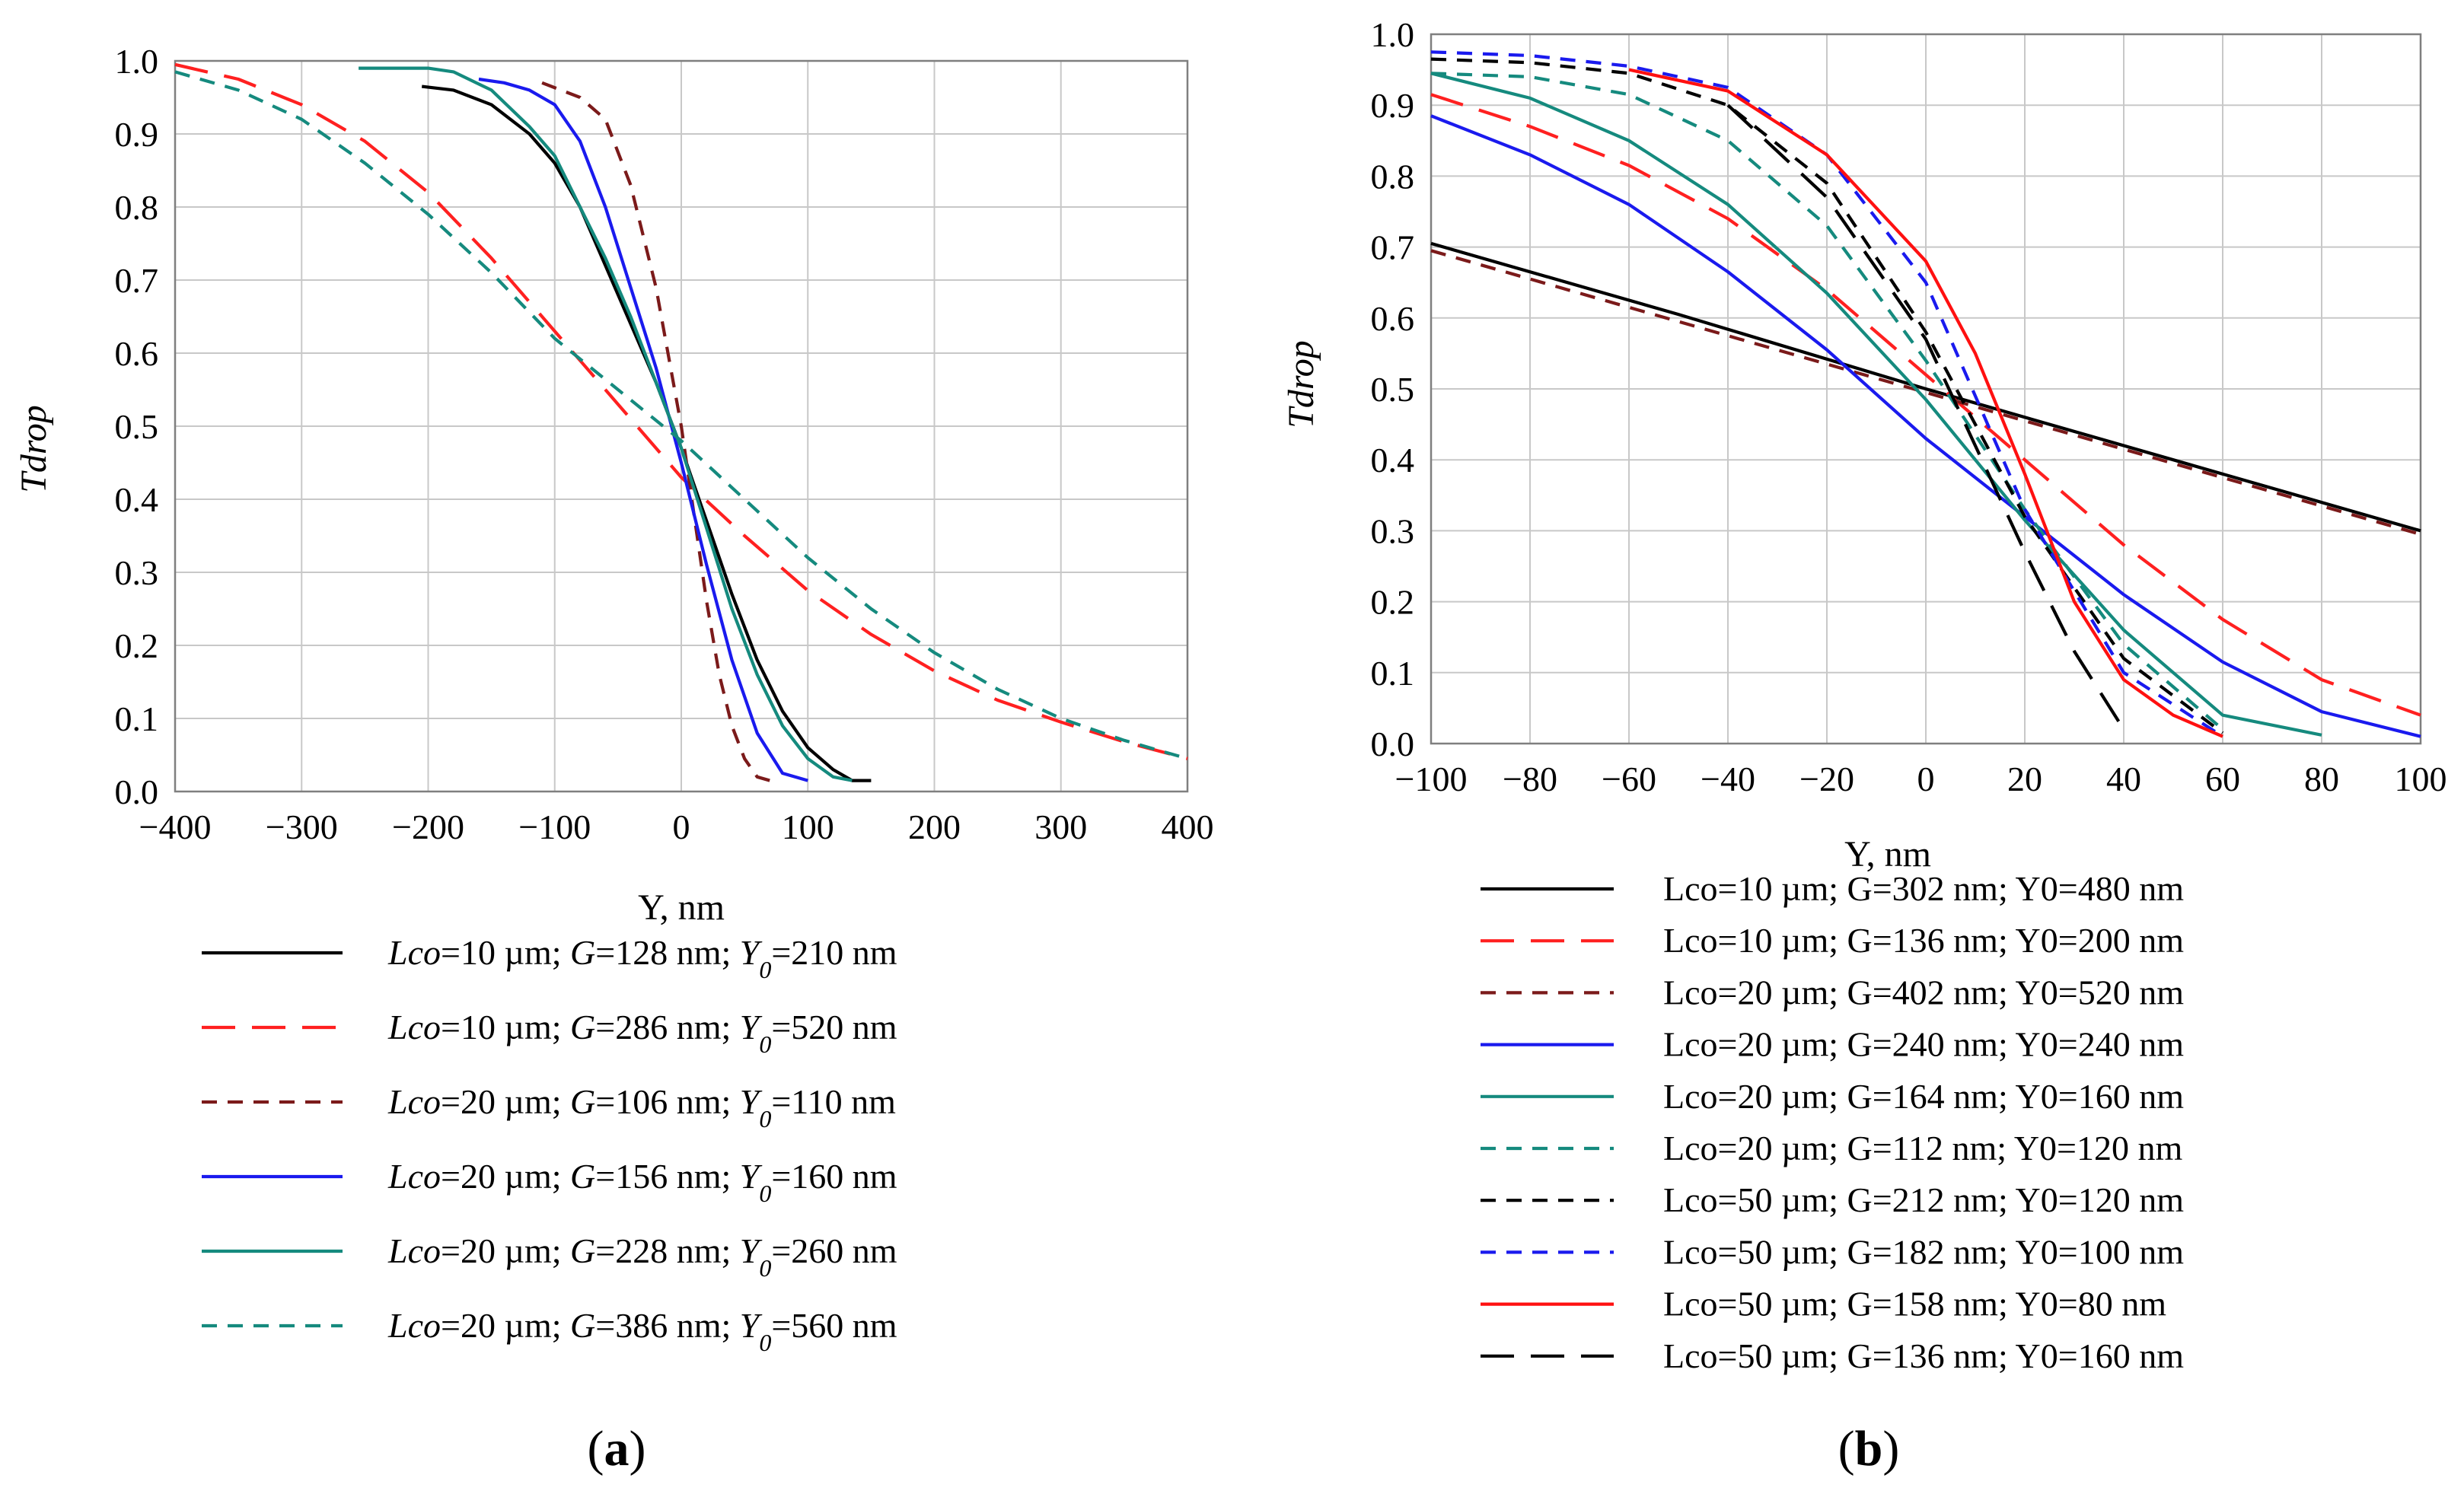 This screenshot has height=1497, width=2464. I want to click on legend-label: Lco=10 µm; G=128 nm; Y0=210 nm, so click(642, 958).